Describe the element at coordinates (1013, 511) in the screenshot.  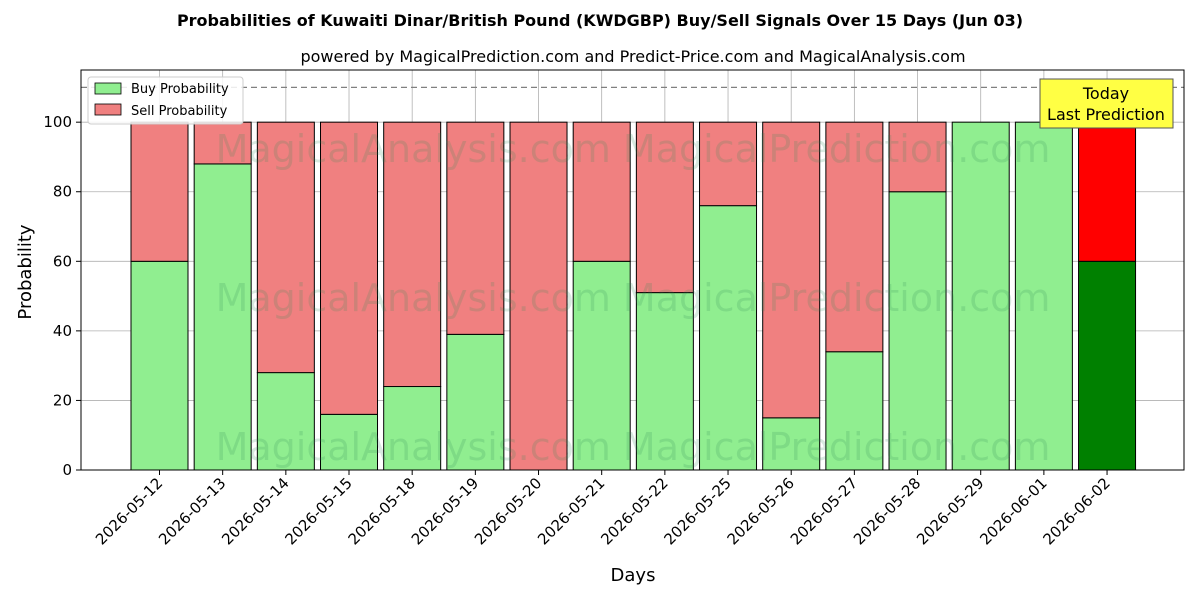
I see `x-tick-label: 2026-06-01` at that location.